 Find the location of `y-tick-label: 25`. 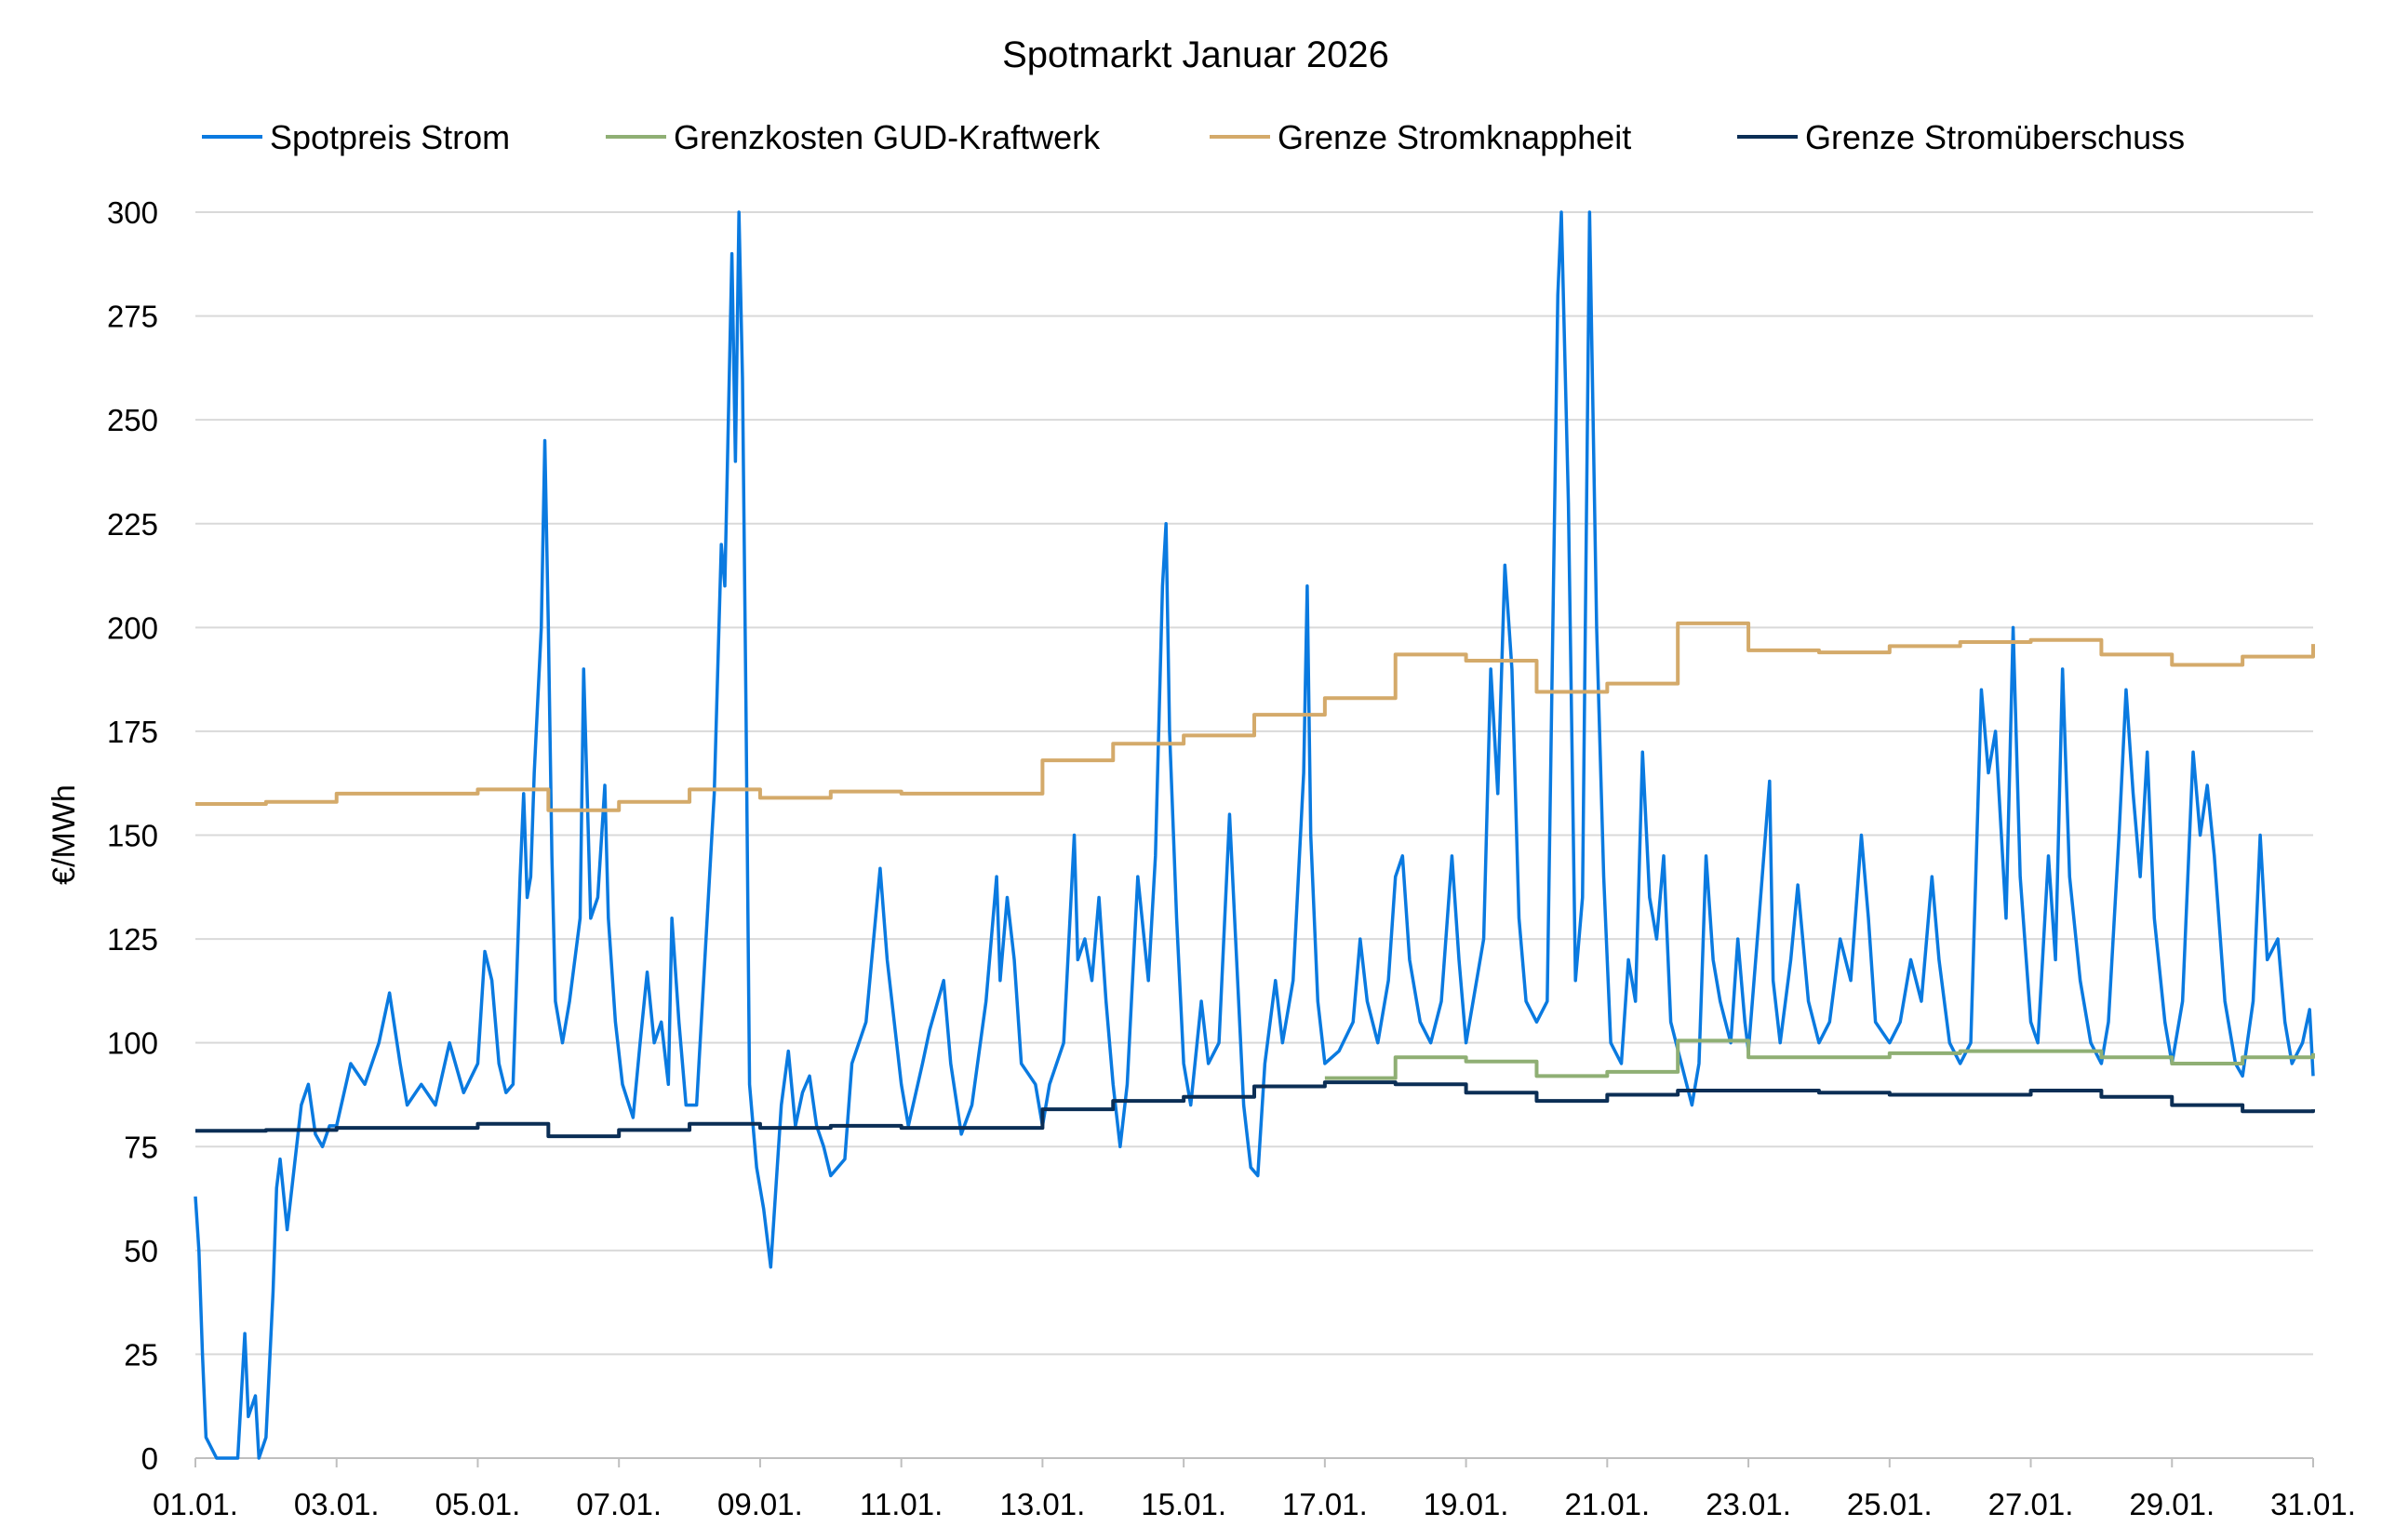

y-tick-label: 25 is located at coordinates (141, 1354).